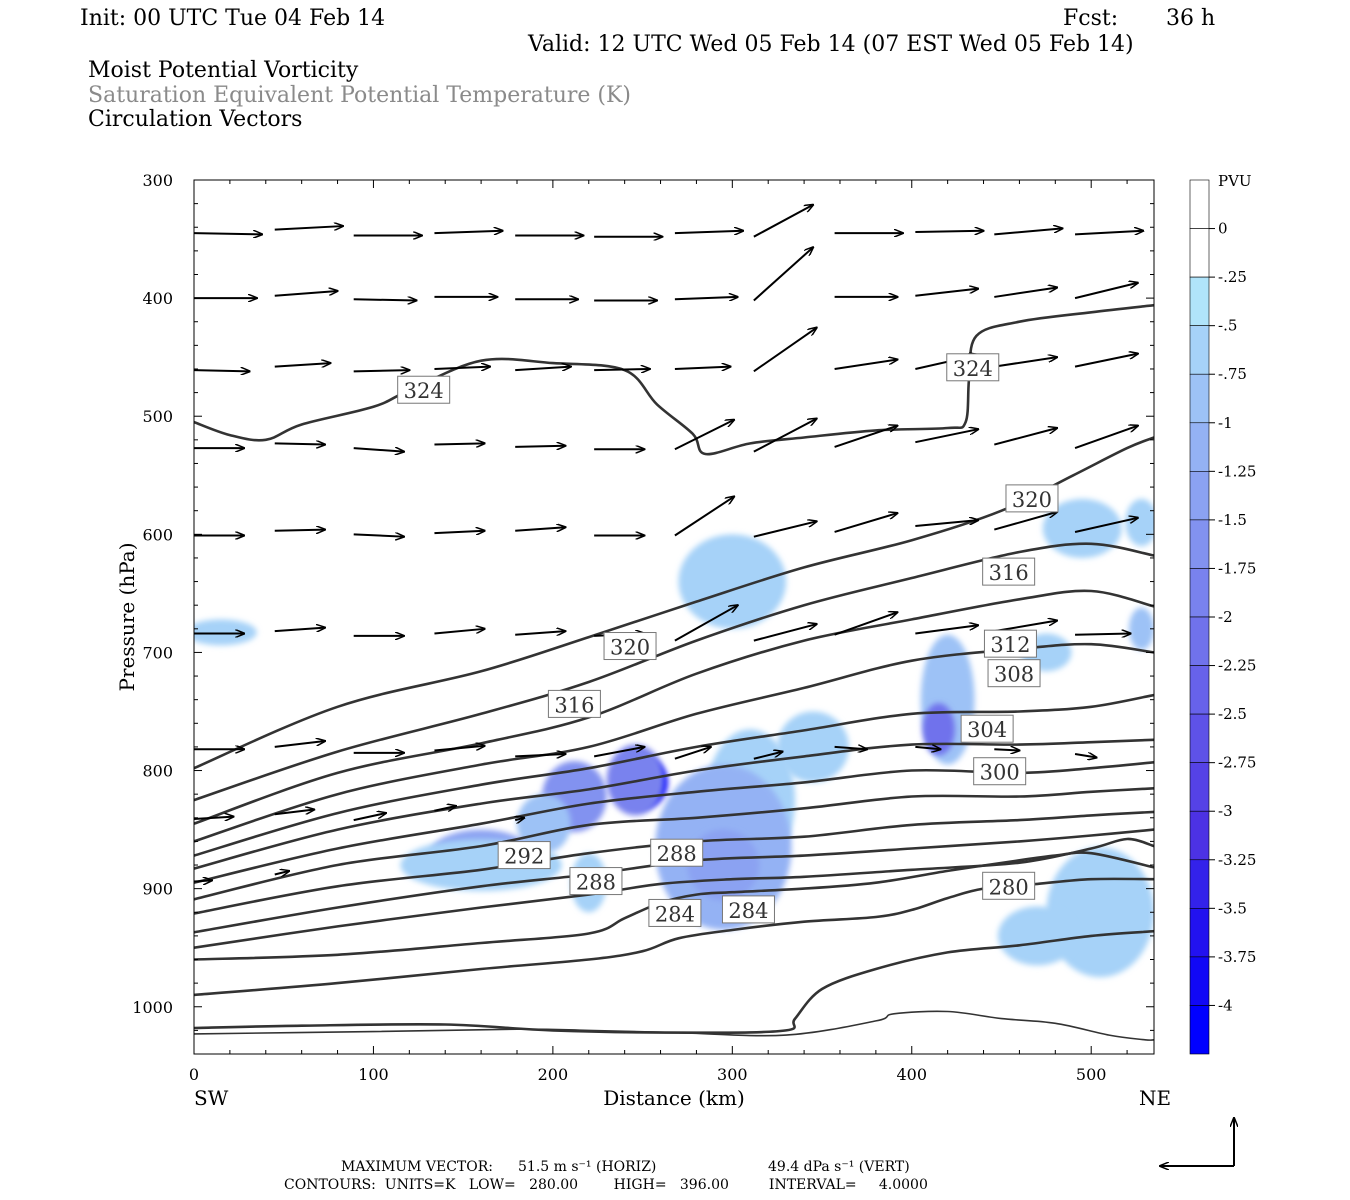 The image size is (1350, 1200). What do you see at coordinates (1237, 471) in the screenshot?
I see `colorbar-label-5: -1.25` at bounding box center [1237, 471].